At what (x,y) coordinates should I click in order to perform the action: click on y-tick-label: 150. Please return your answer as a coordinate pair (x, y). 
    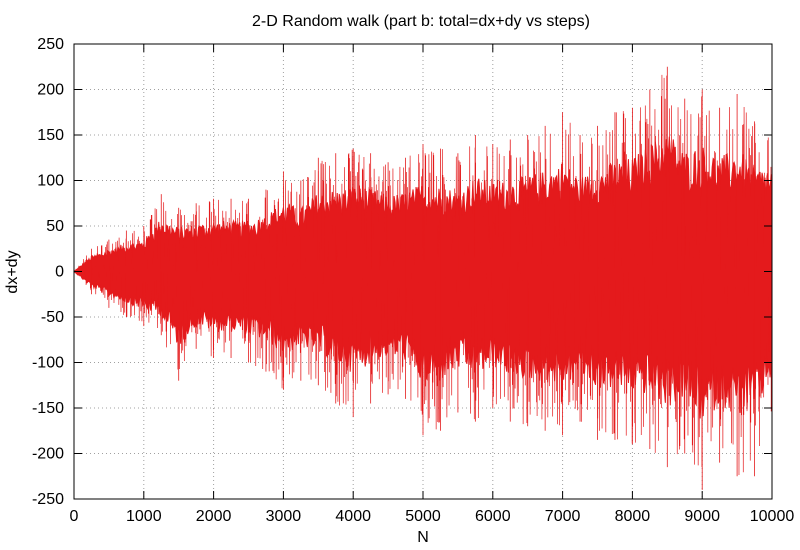
    Looking at the image, I should click on (50, 135).